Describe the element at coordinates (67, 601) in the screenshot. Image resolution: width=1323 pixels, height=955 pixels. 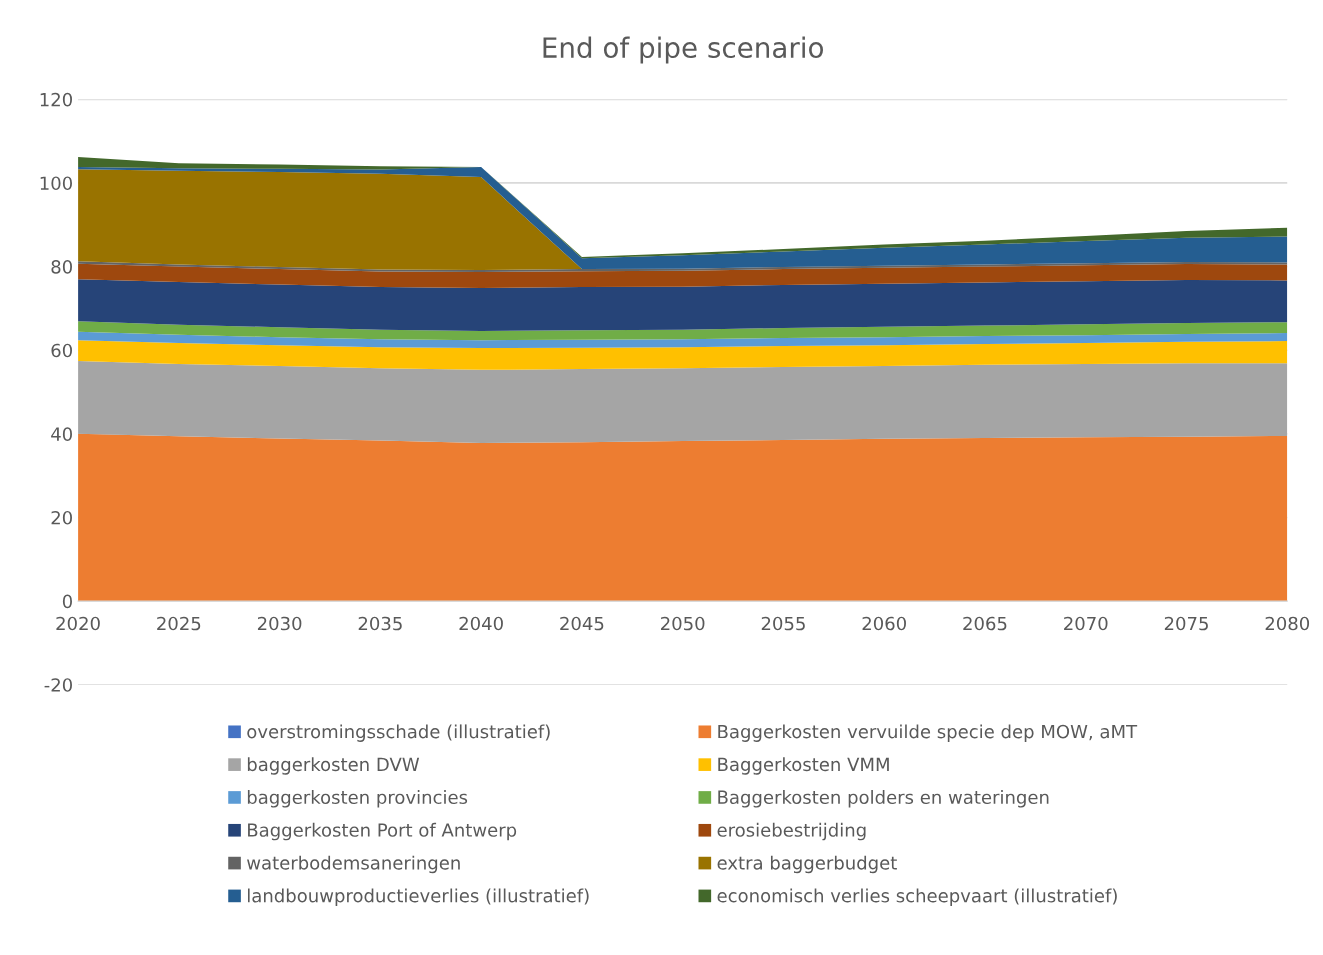
I see `y-tick-label: 0` at that location.